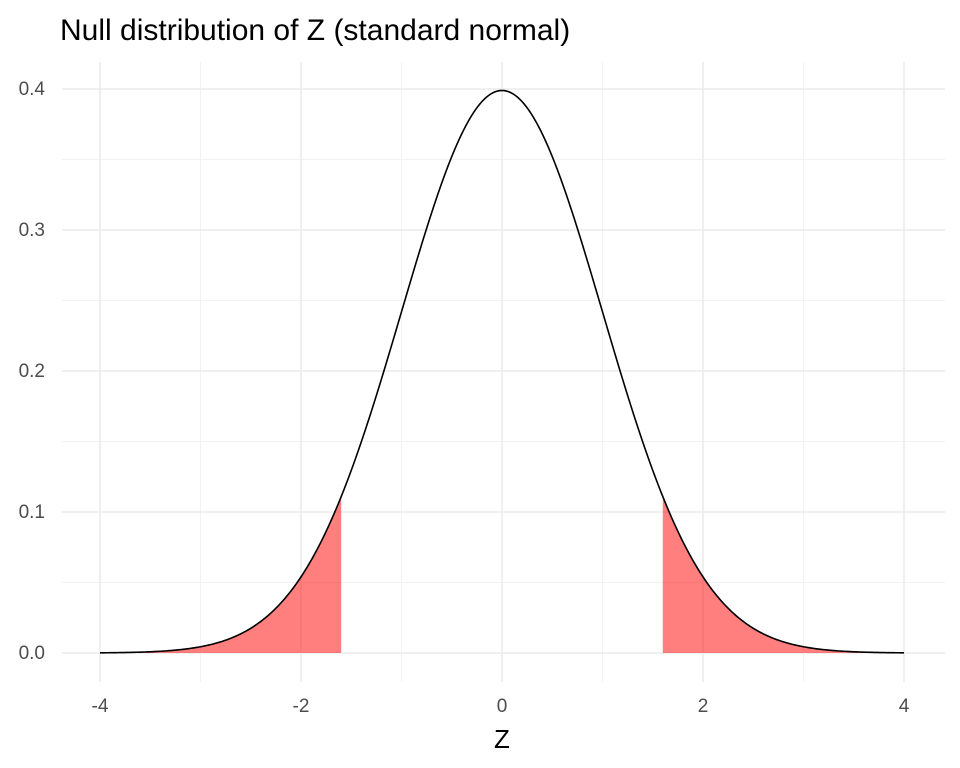 The image size is (960, 768). What do you see at coordinates (32, 653) in the screenshot?
I see `y-tick-label: 0.0` at bounding box center [32, 653].